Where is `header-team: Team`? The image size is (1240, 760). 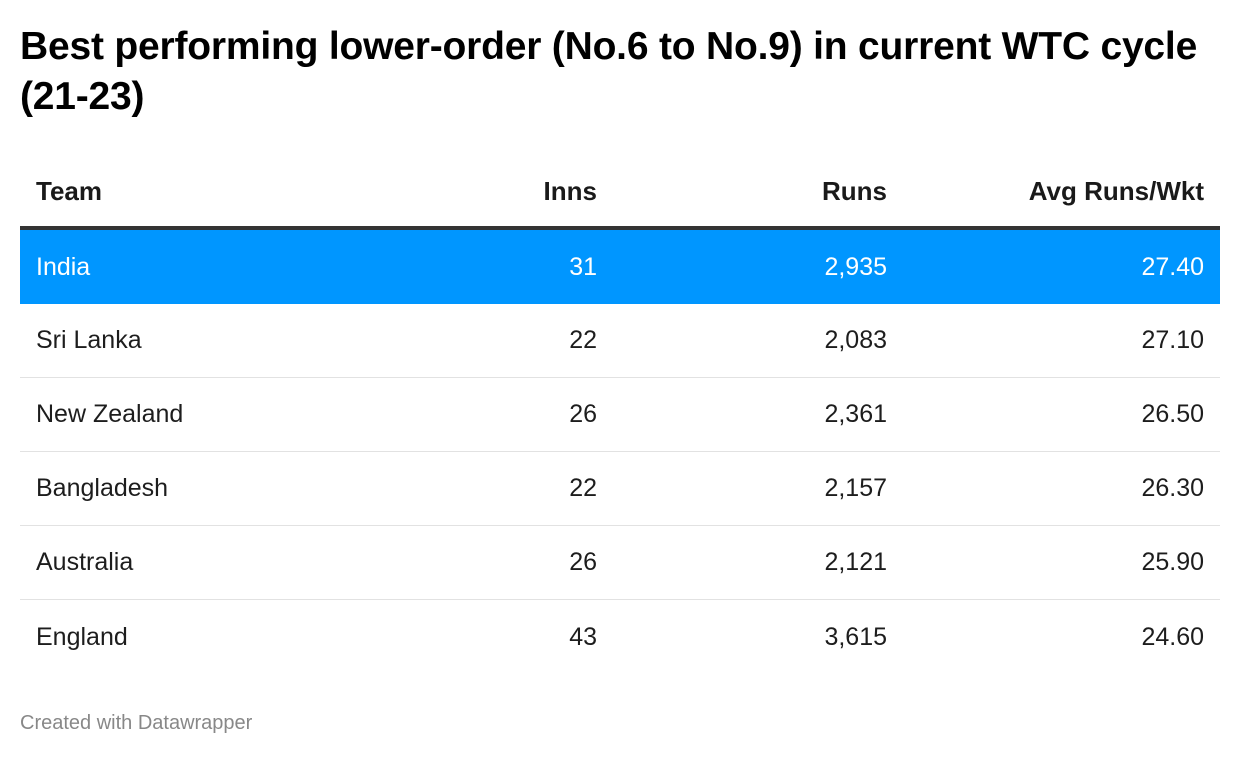
header-team: Team is located at coordinates (69, 190).